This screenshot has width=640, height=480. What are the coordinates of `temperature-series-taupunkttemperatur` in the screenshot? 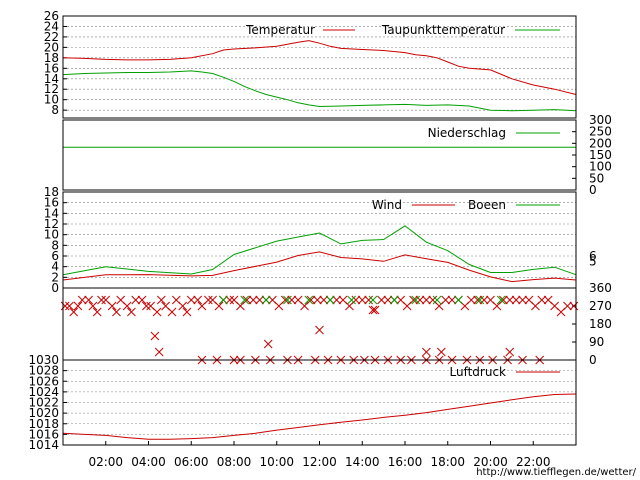 It's located at (319, 91).